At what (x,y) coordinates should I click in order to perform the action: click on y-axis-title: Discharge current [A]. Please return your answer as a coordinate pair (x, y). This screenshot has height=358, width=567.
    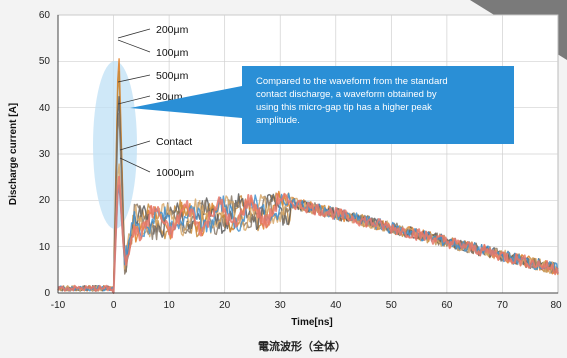
    Looking at the image, I should click on (13, 154).